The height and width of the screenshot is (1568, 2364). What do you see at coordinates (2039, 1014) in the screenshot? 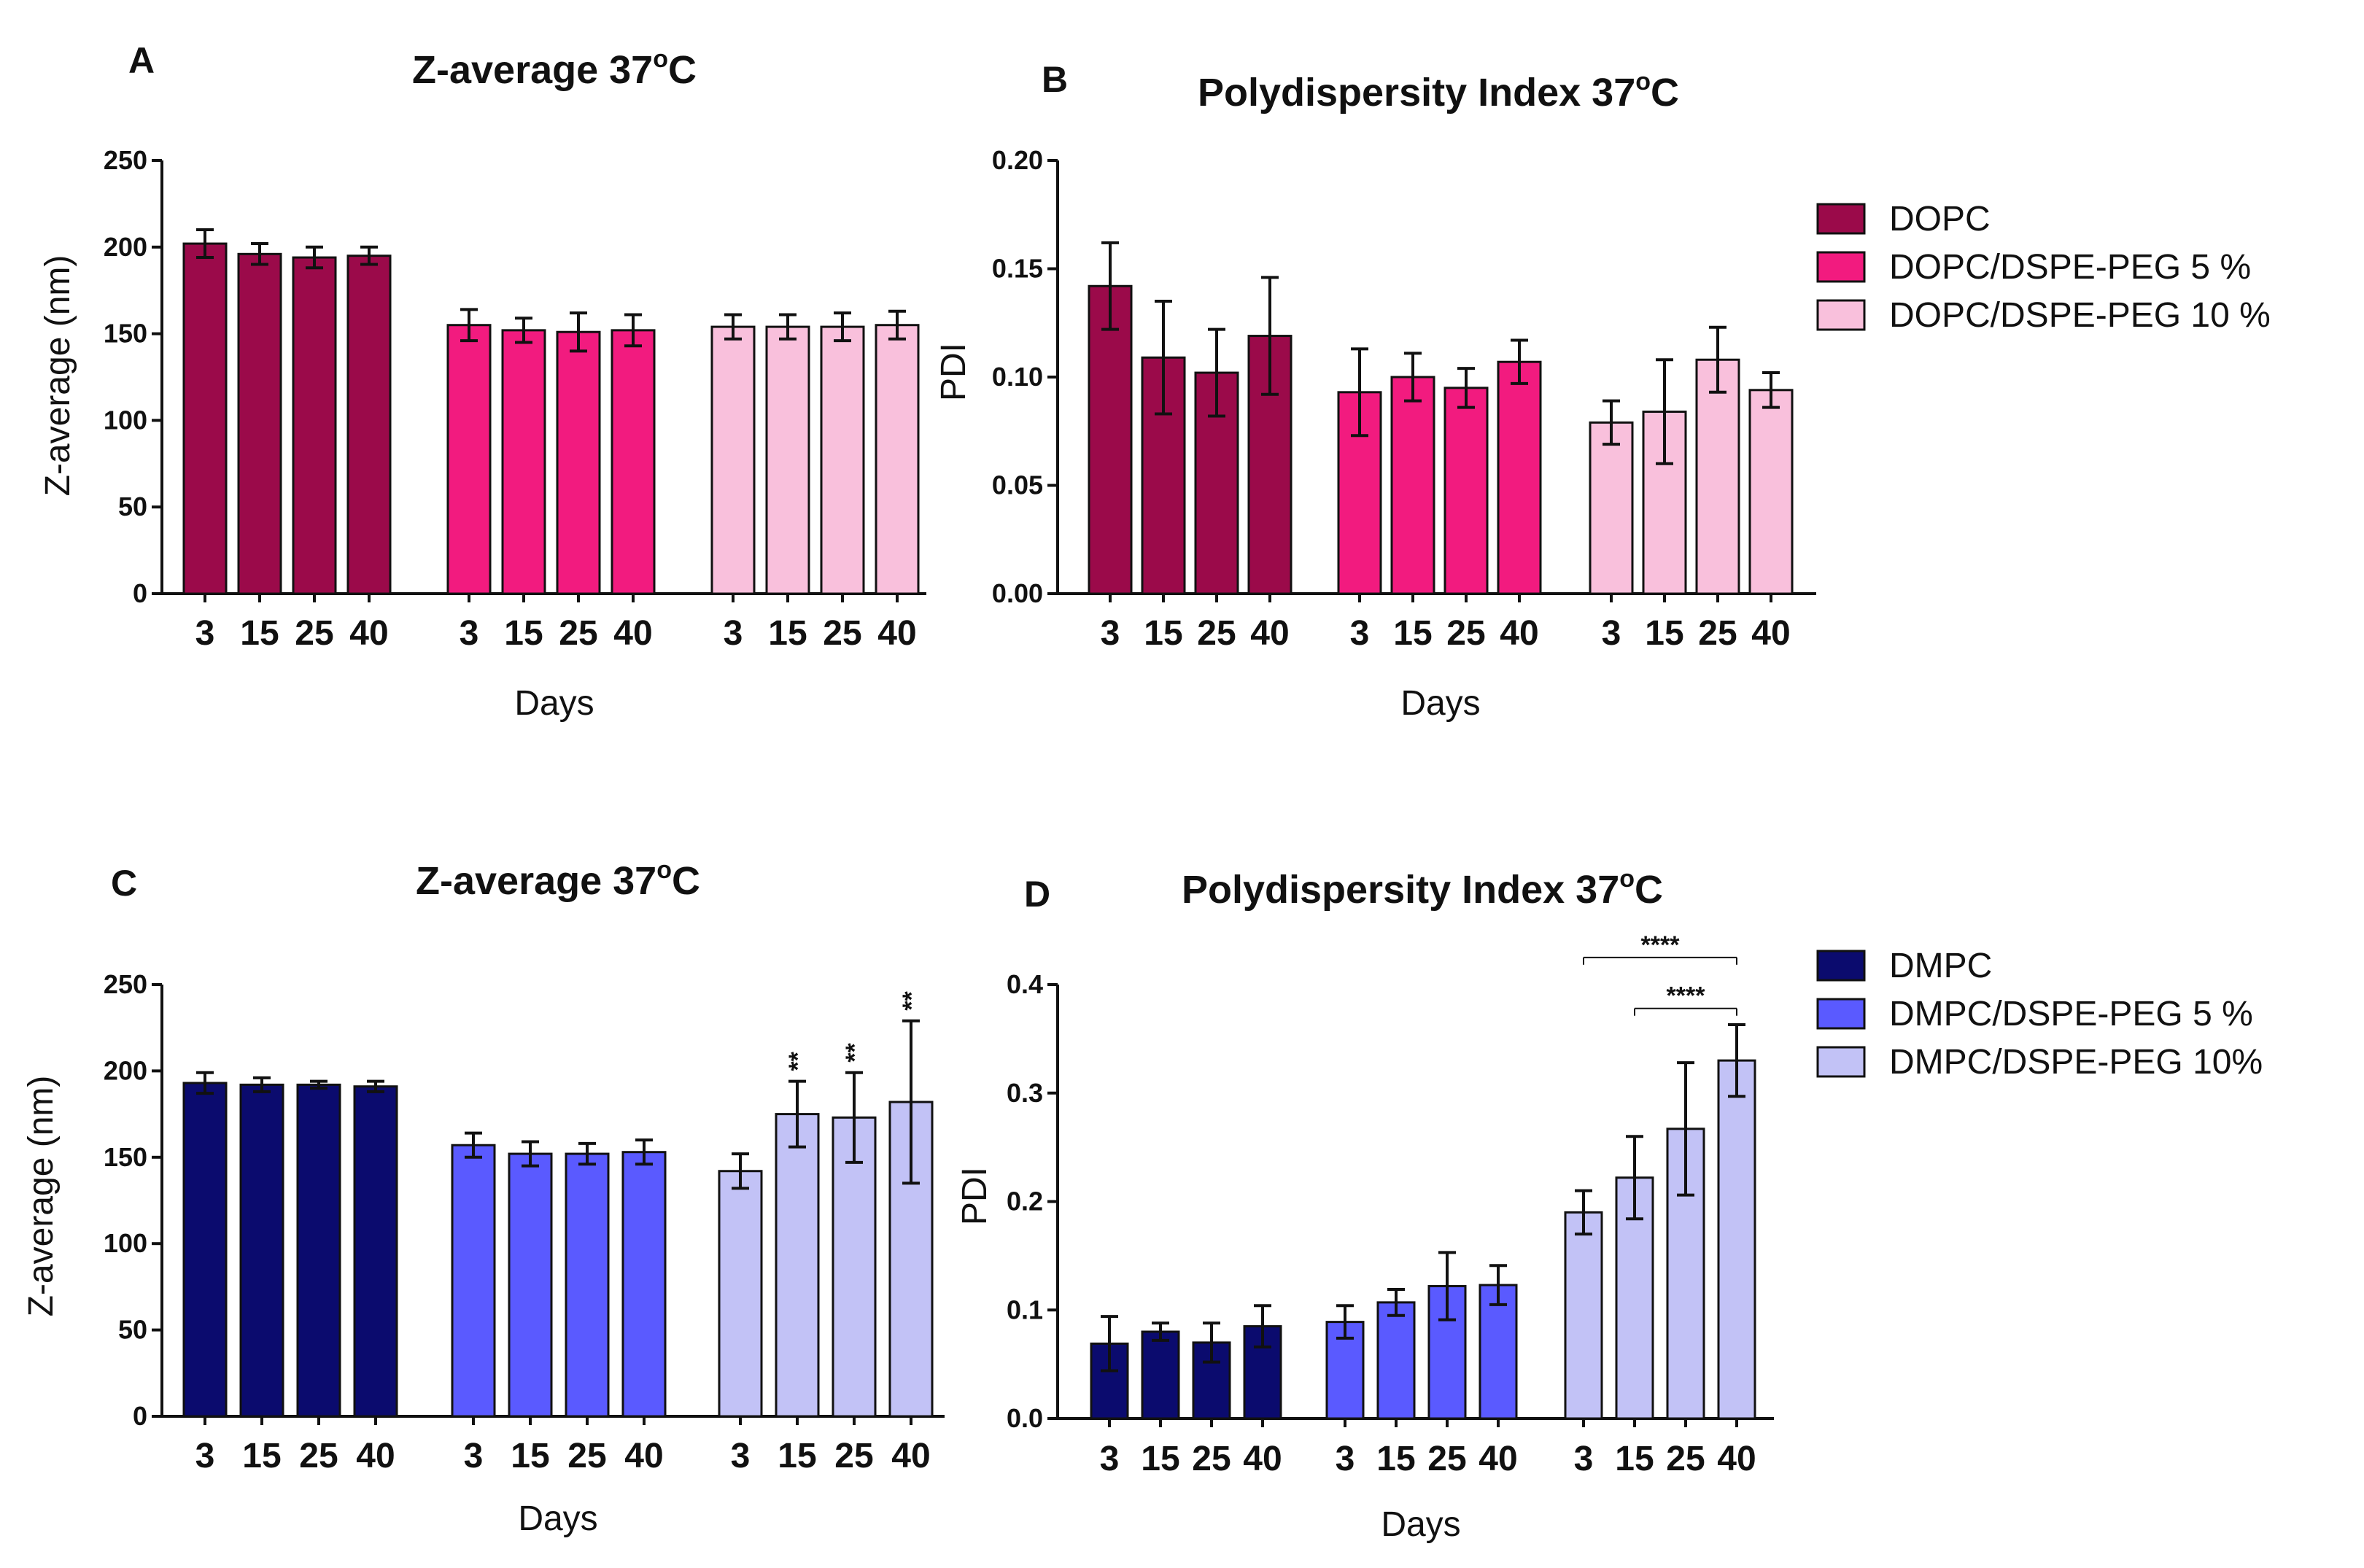
I see `legend-dmpc: DMPC DMPC/DSPE-PEG 5 % DMPC/DSPE-PEG 10%` at bounding box center [2039, 1014].